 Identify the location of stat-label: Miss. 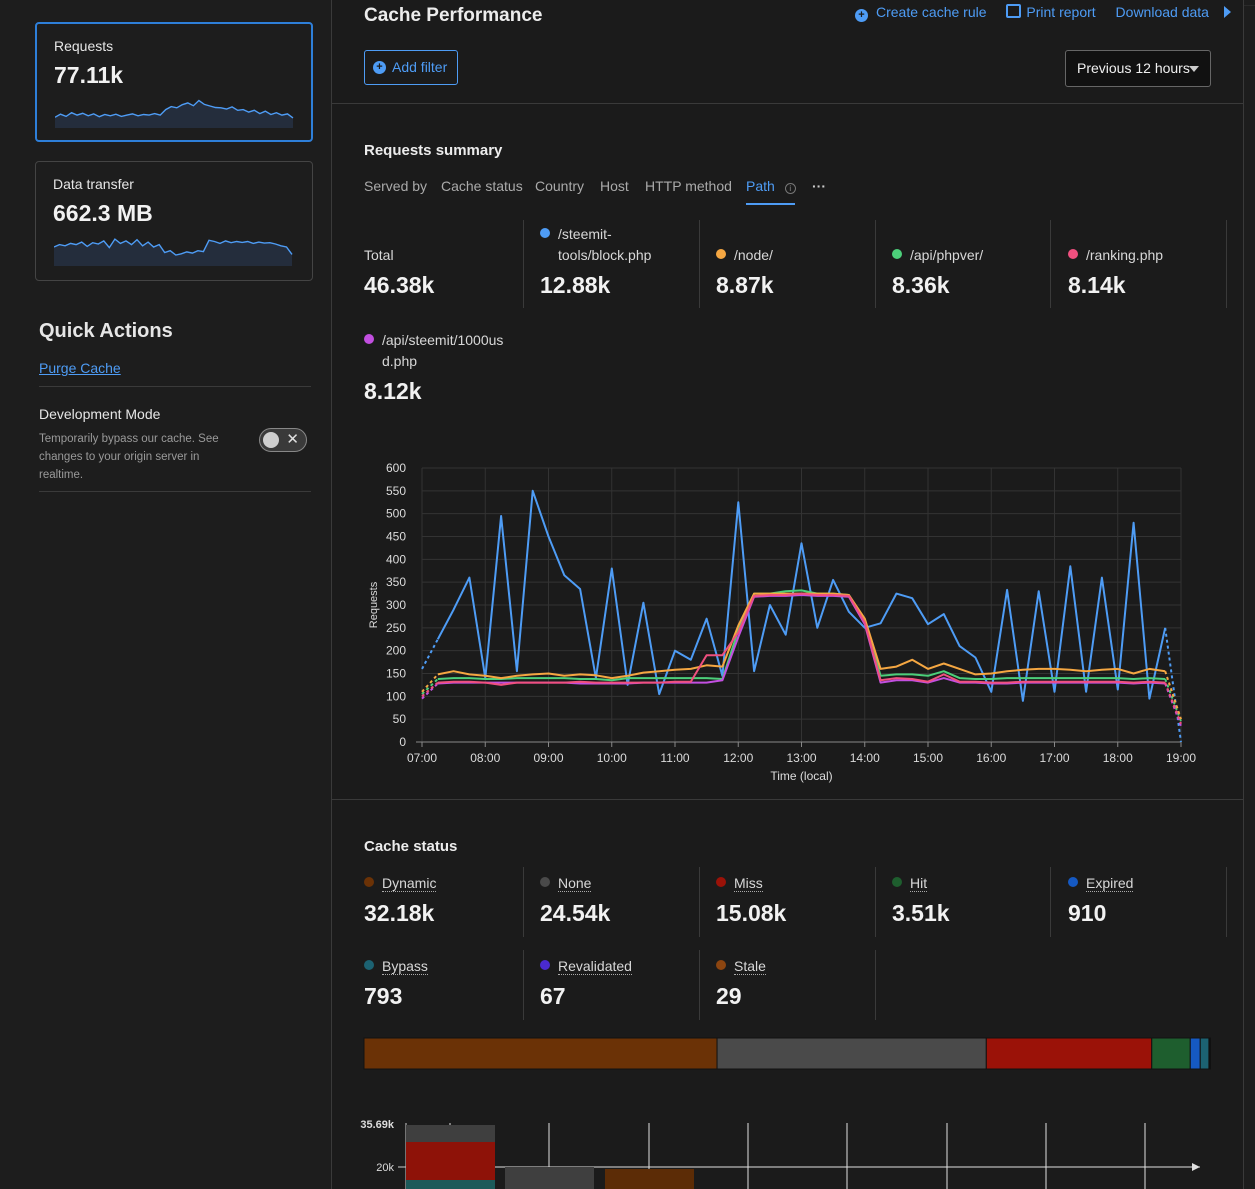
(796, 883).